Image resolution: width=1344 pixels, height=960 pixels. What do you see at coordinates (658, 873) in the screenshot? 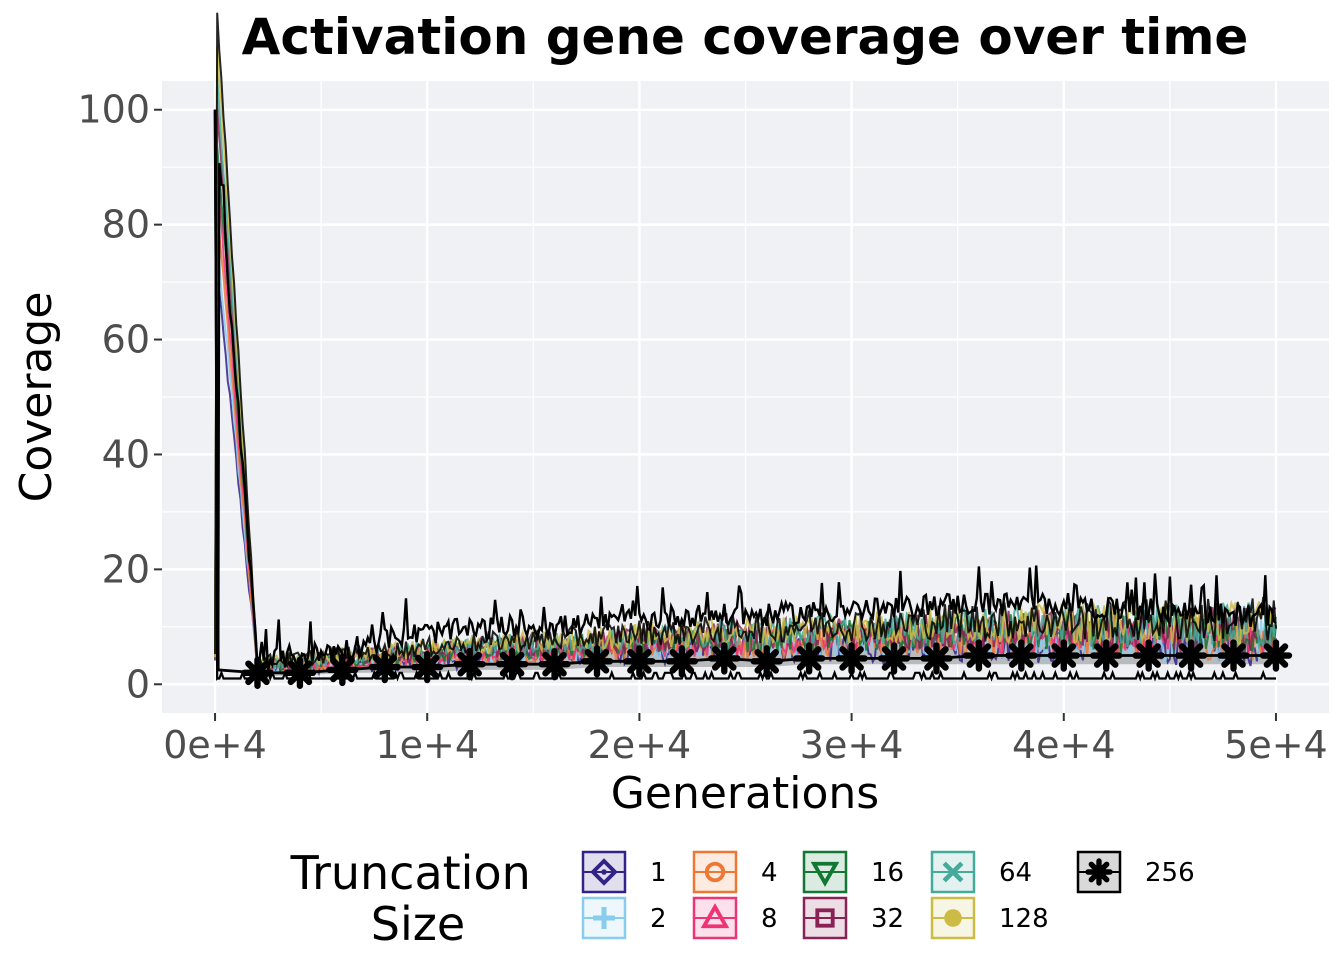
I see `legend-label: 1` at bounding box center [658, 873].